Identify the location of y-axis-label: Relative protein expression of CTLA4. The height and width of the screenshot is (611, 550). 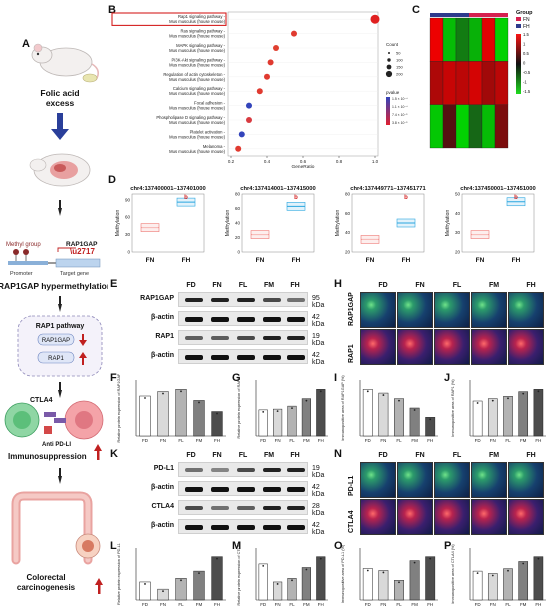
(239, 574).